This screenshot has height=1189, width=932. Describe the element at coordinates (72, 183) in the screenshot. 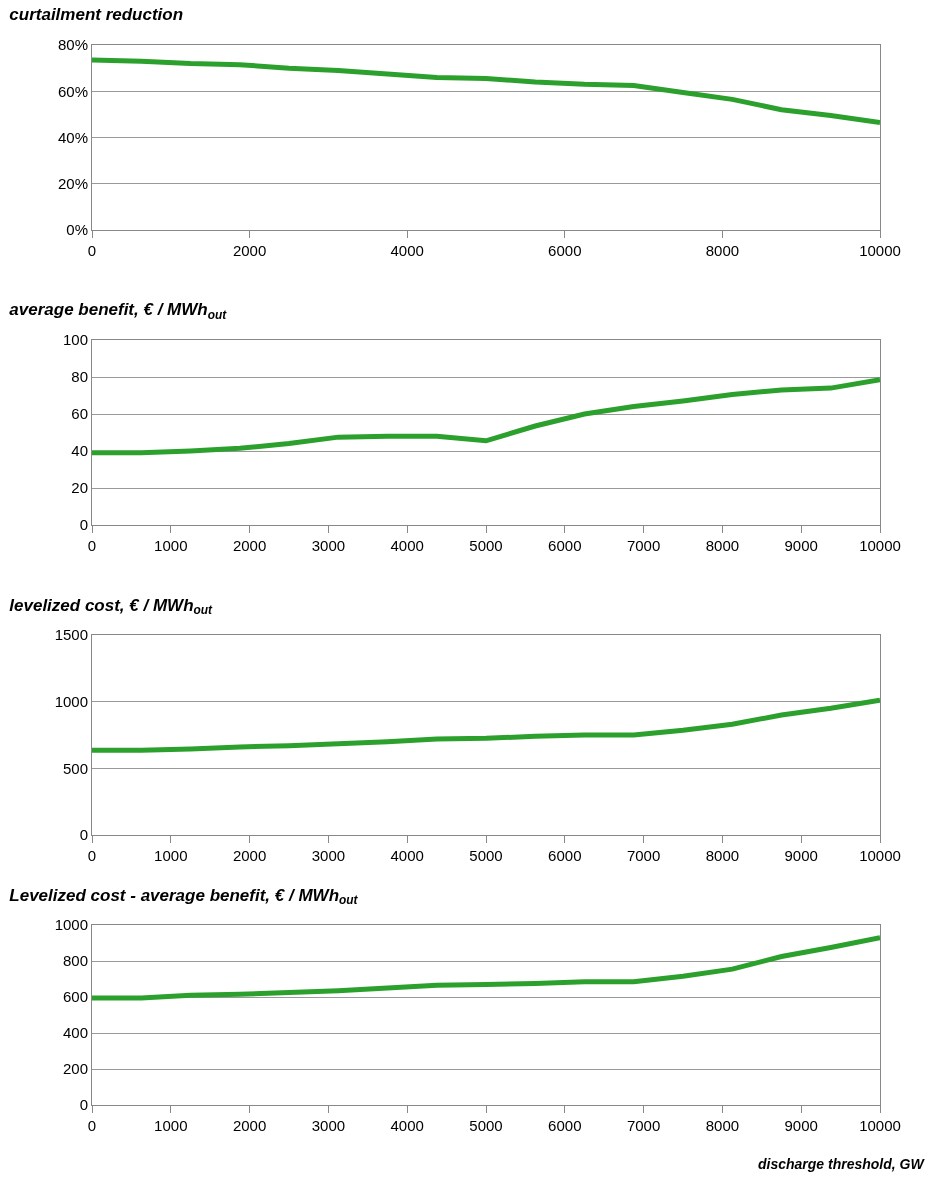

I see `y-tick-label: 20%` at that location.